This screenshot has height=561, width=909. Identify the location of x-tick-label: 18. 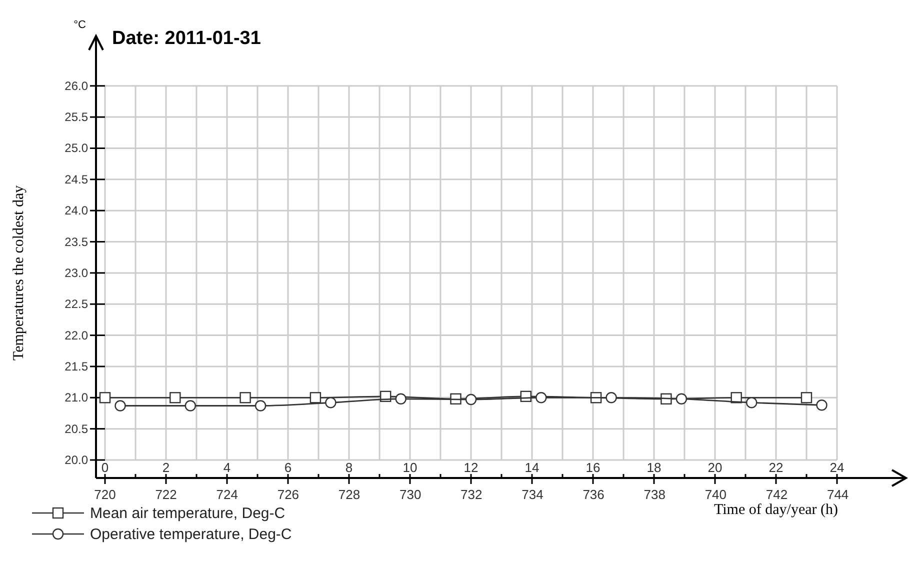
(654, 467).